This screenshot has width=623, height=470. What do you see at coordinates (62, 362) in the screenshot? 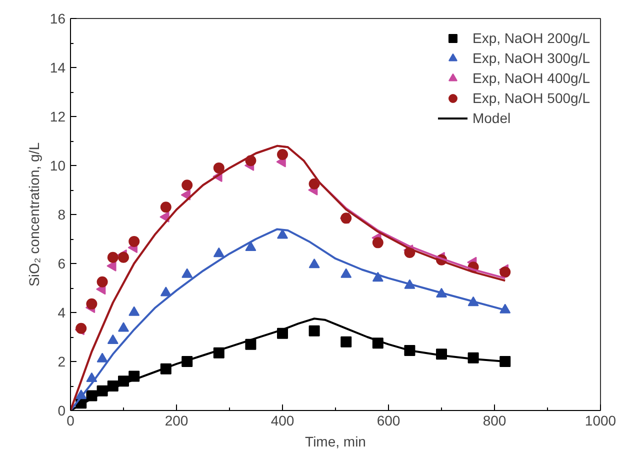
I see `y-tick-label: 2` at bounding box center [62, 362].